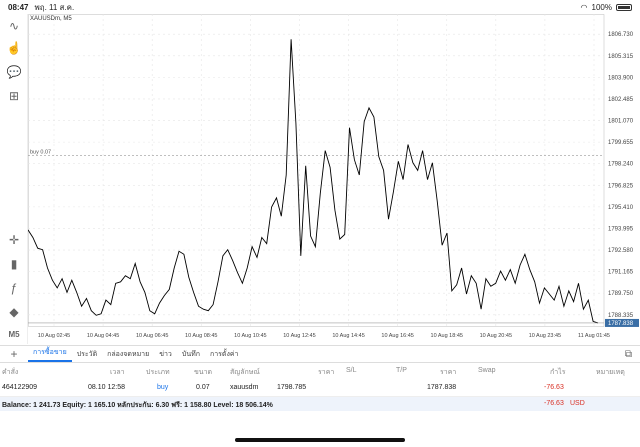  Describe the element at coordinates (163, 387) in the screenshot. I see `position-type: buy` at that location.